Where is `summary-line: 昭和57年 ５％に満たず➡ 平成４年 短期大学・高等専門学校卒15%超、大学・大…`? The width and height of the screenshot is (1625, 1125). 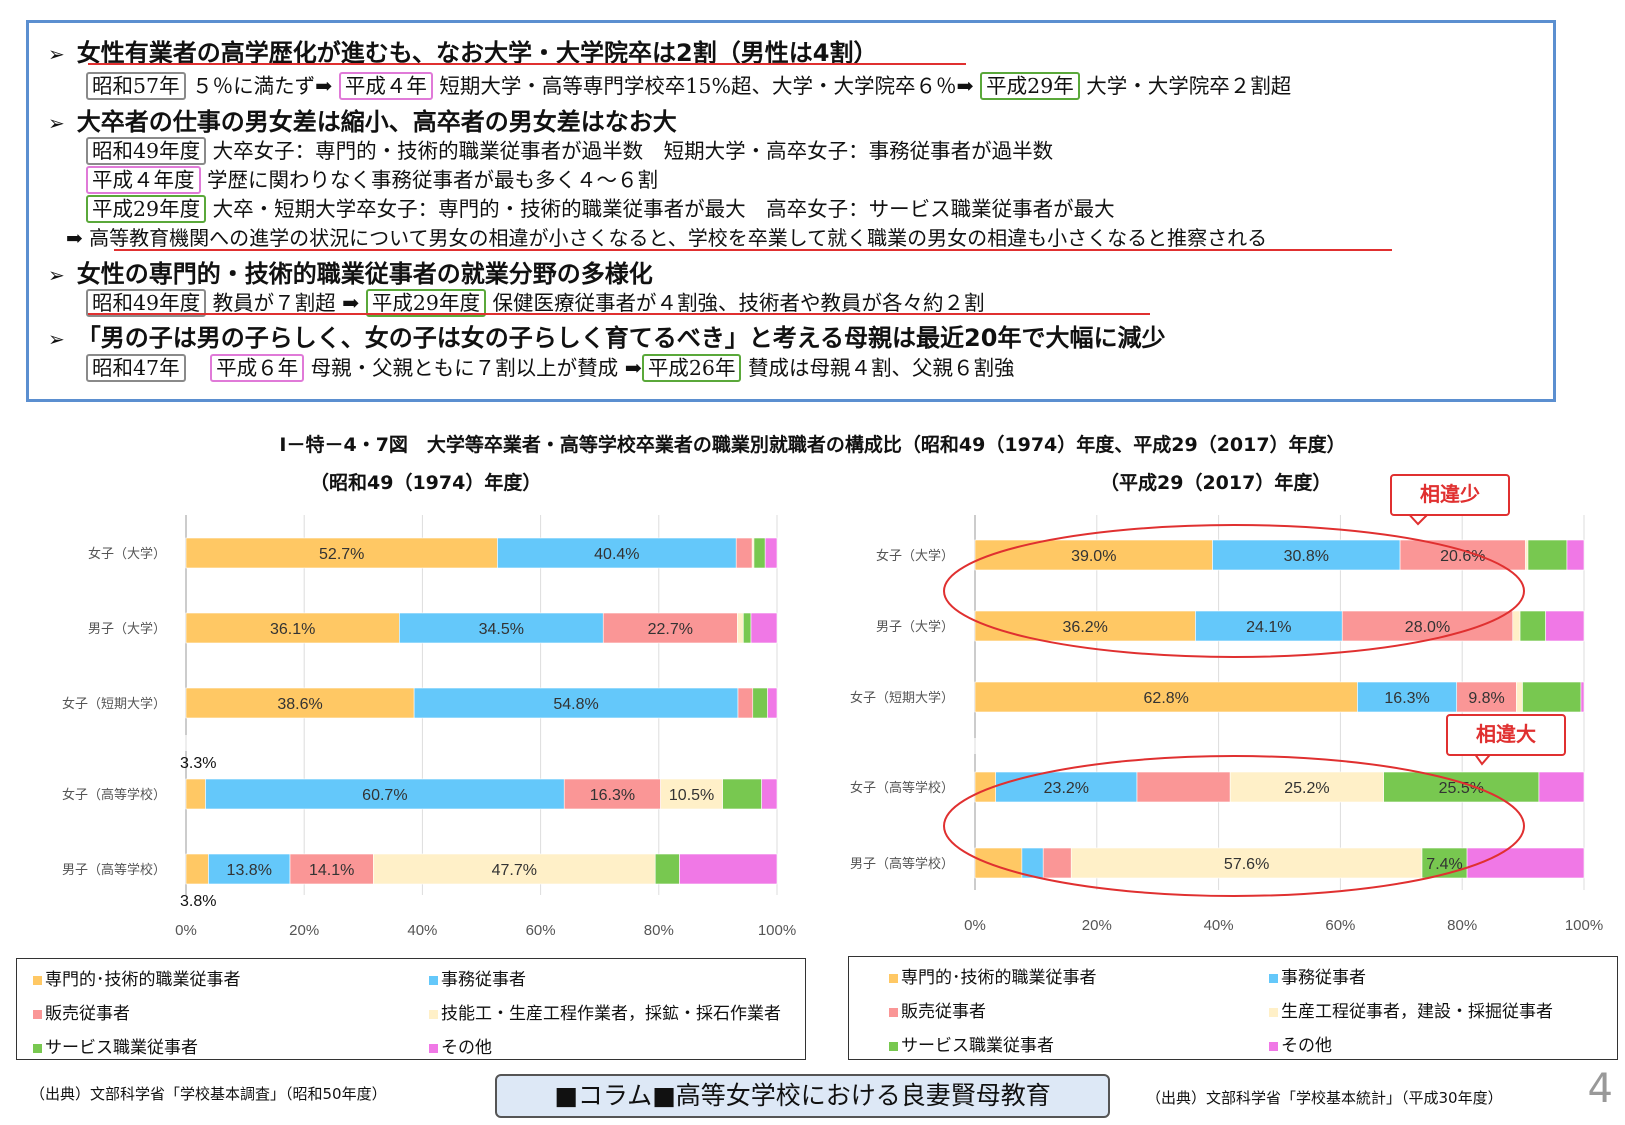
summary-line: 昭和57年 ５％に満たず➡ 平成４年 短期大学・高等専門学校卒15%超、大学・大… is located at coordinates (688, 84).